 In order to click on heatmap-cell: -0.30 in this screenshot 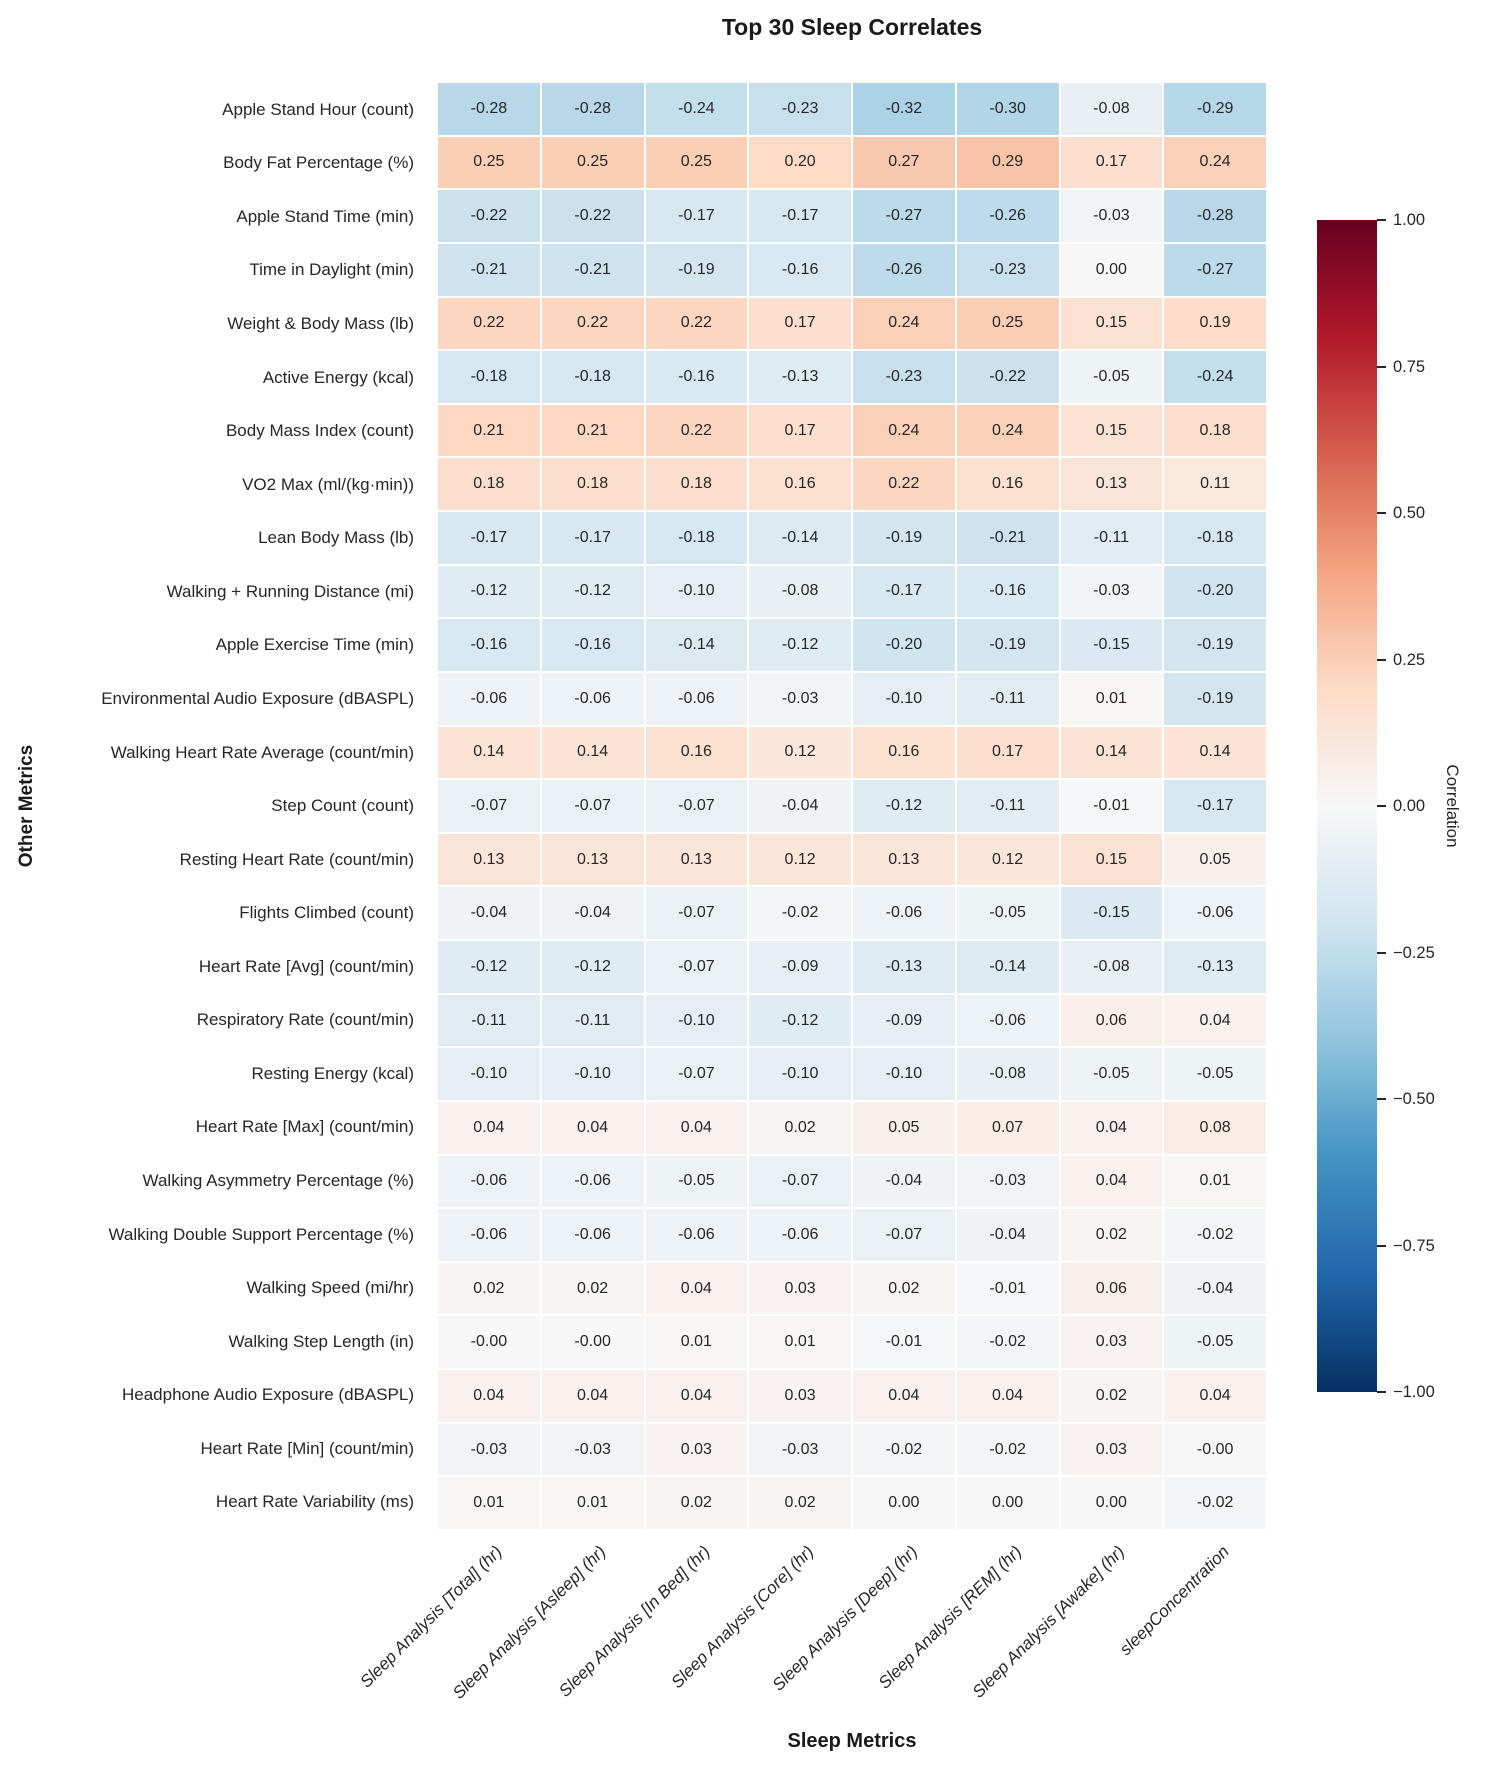, I will do `click(1007, 109)`.